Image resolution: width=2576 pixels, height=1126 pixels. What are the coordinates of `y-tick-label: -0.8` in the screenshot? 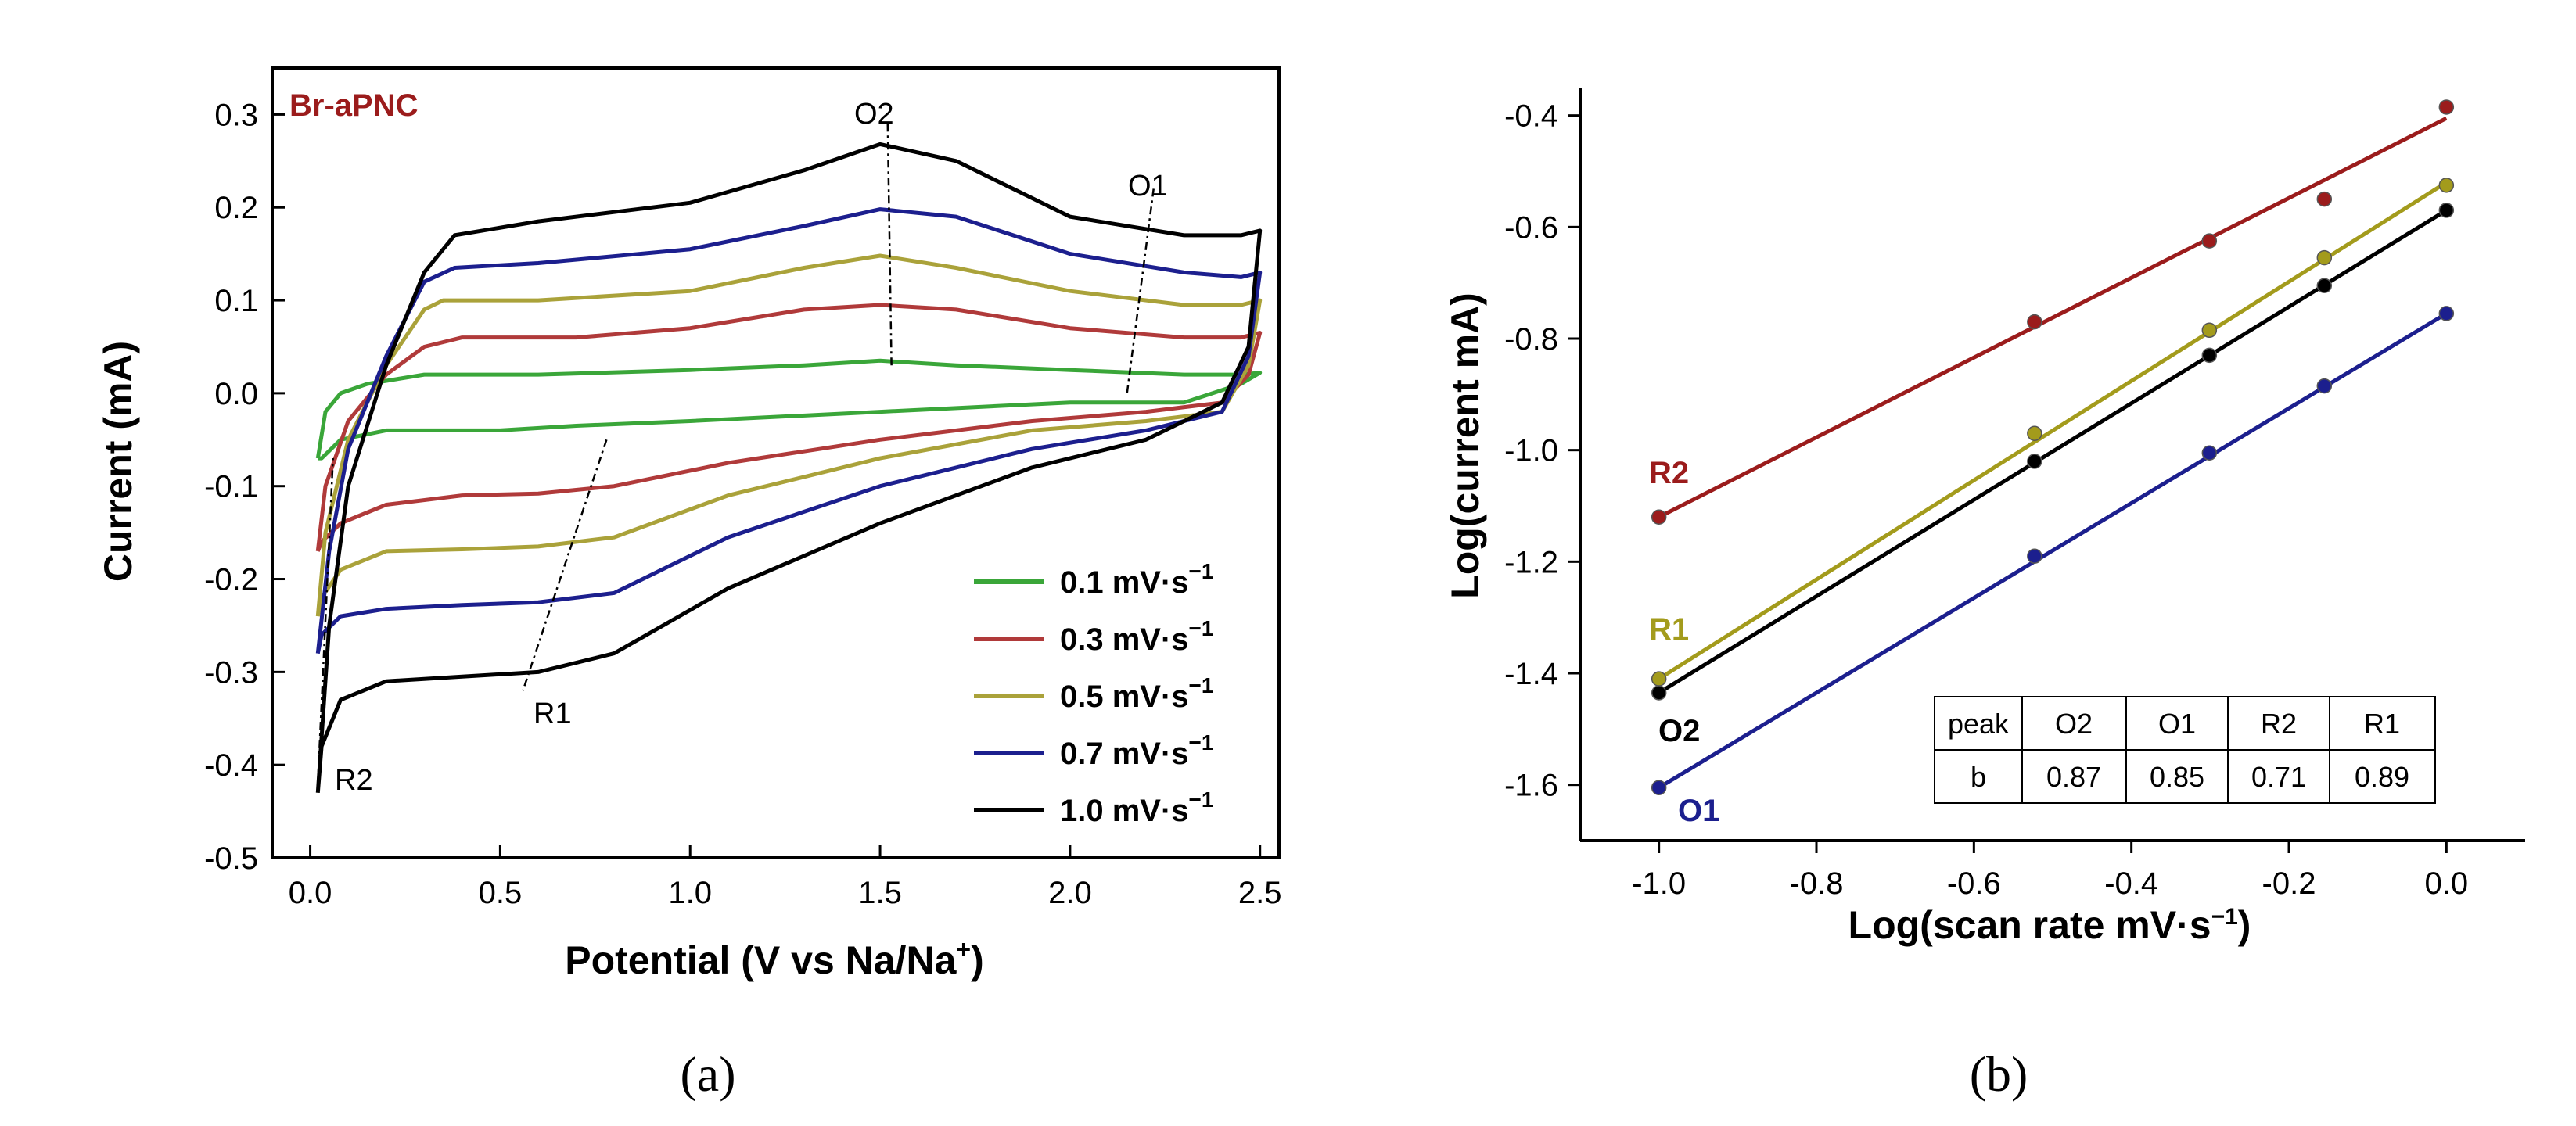 It's located at (1531, 339).